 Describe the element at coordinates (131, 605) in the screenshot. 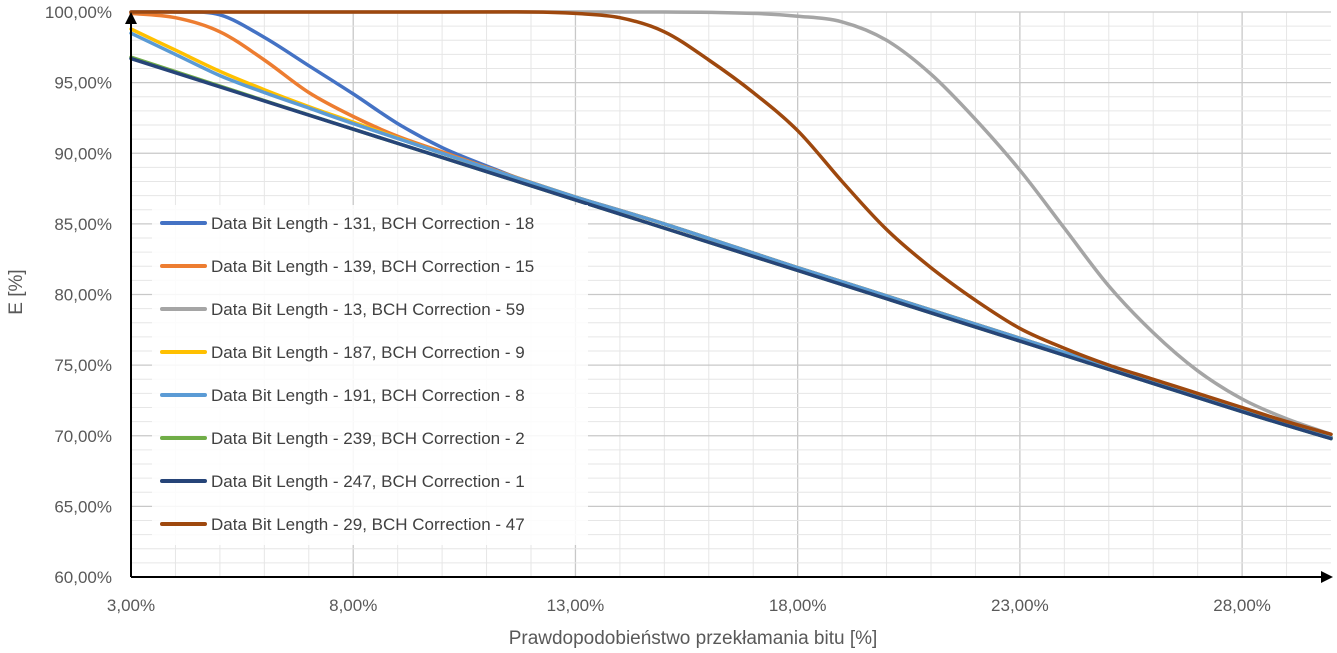

I see `x-tick-label: 3,00%` at that location.